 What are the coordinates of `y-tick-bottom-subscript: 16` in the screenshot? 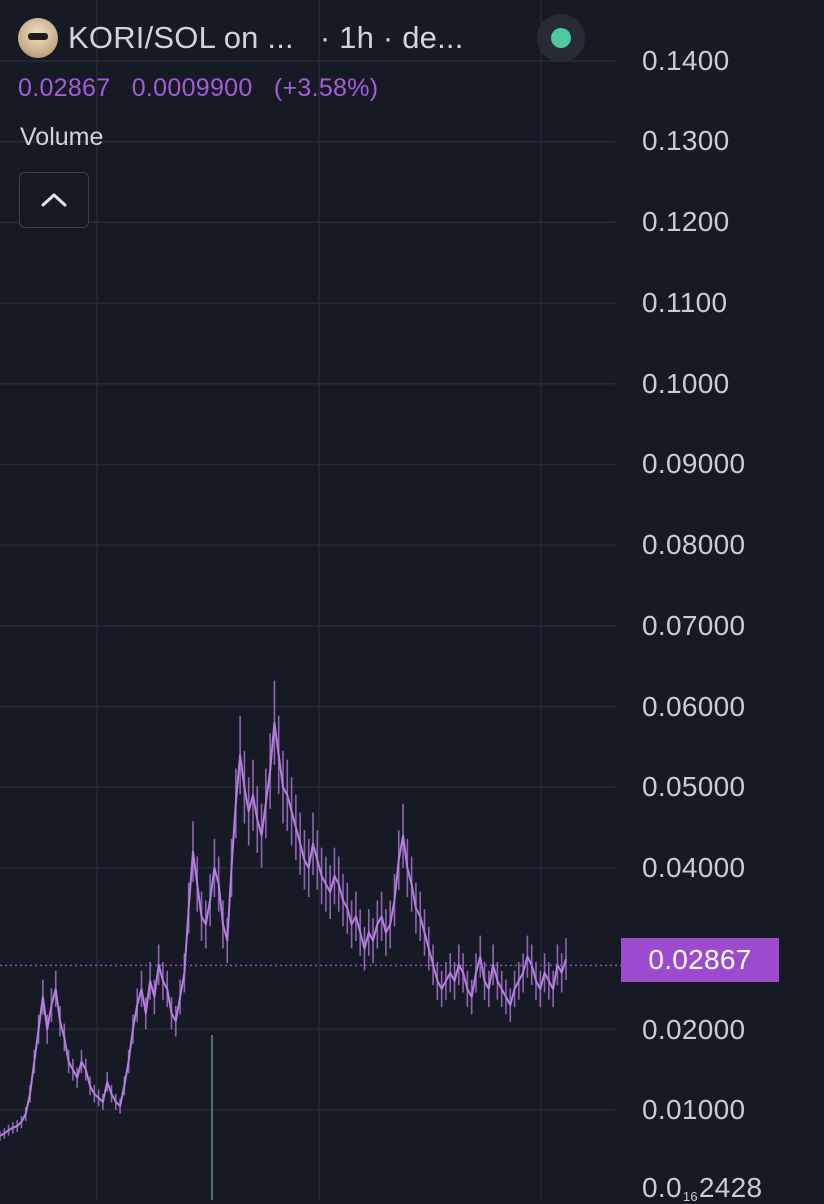 It's located at (690, 1196).